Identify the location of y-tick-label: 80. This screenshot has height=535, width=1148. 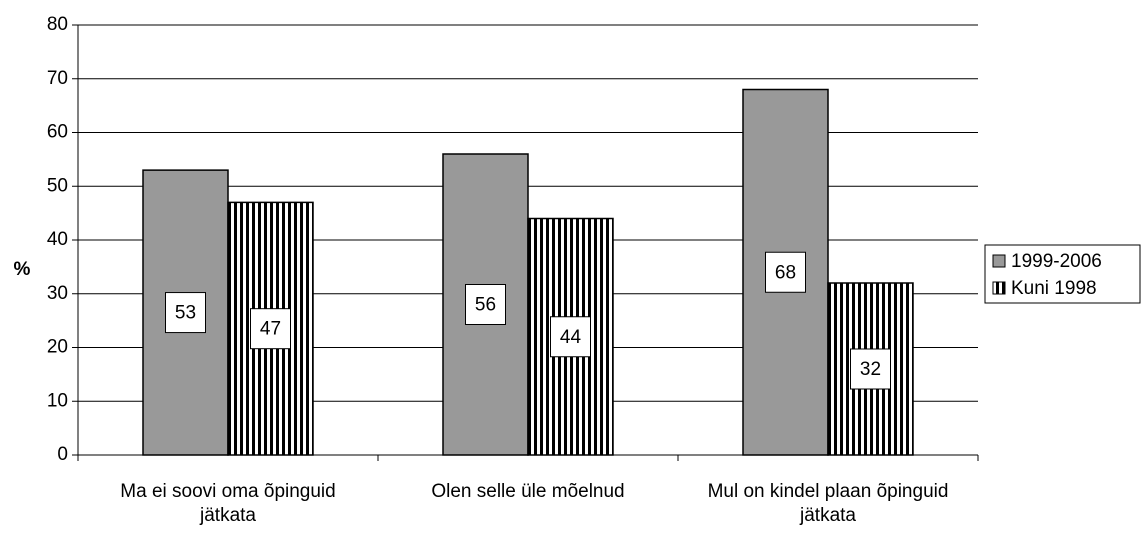
(57, 24).